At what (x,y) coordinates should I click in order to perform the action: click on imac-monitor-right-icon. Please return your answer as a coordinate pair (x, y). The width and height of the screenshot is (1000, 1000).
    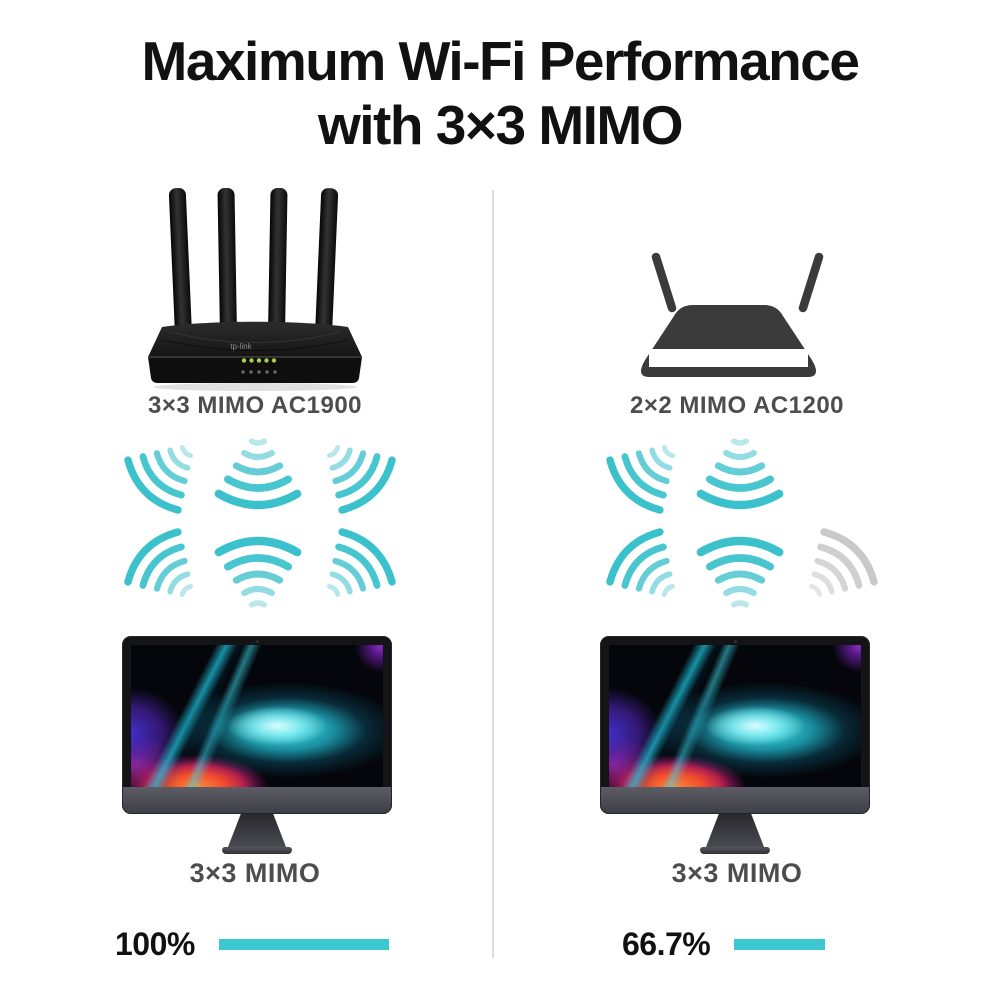
    Looking at the image, I should click on (735, 745).